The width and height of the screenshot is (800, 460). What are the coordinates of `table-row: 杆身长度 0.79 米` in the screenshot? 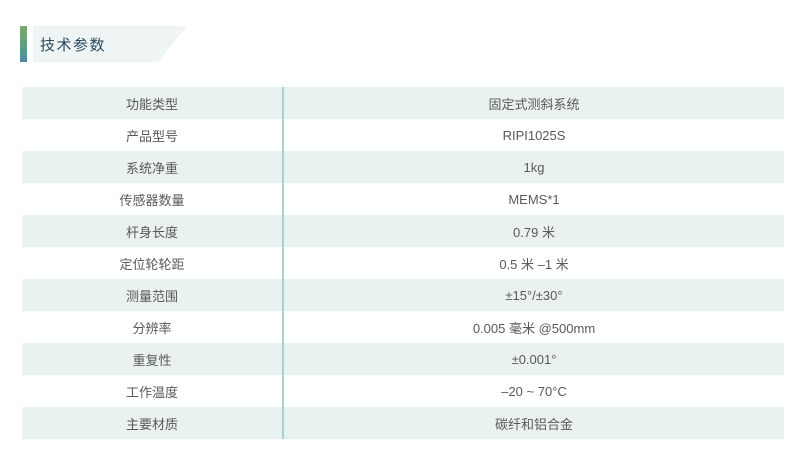 It's located at (403, 231).